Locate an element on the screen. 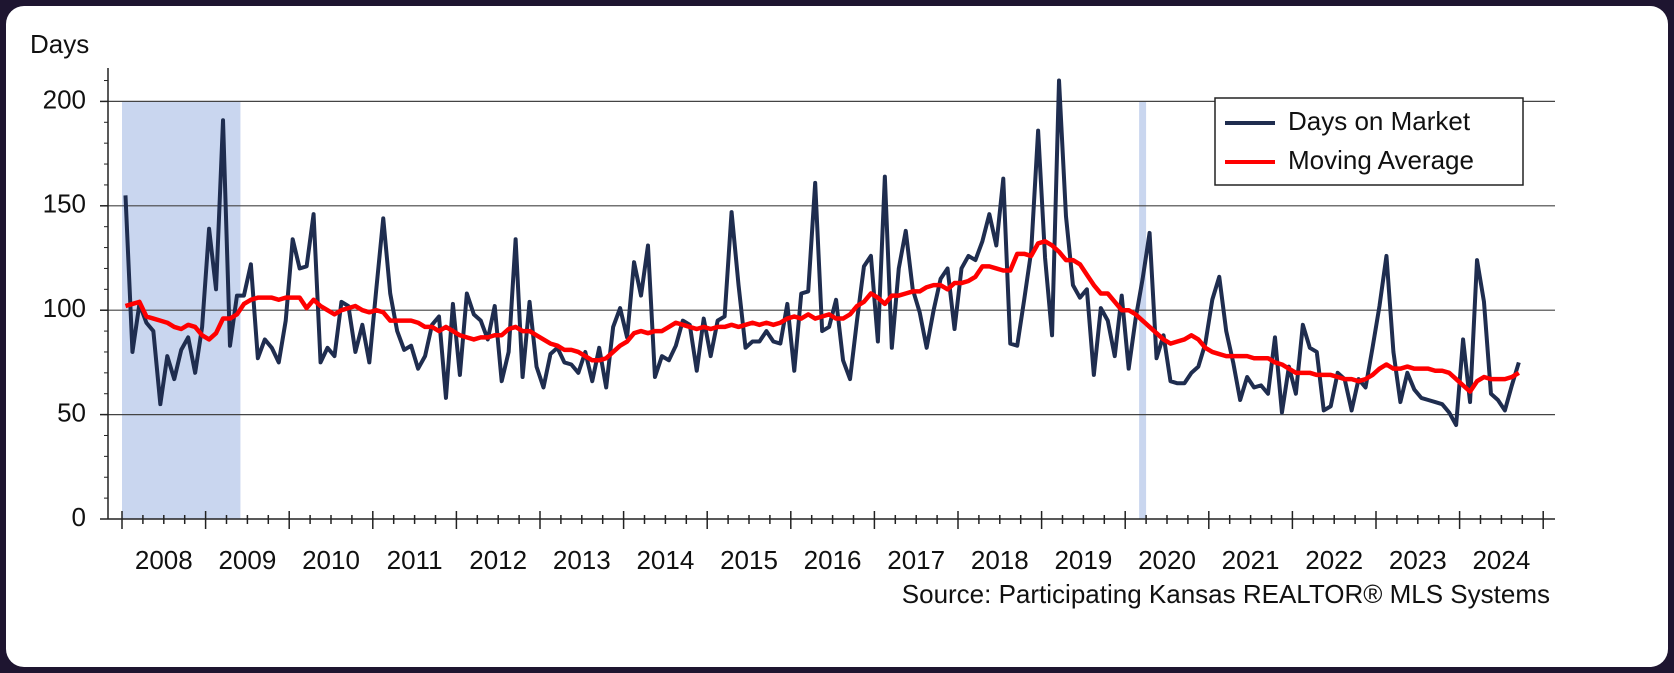 This screenshot has width=1674, height=673. x-tick-label: 2012 is located at coordinates (498, 560).